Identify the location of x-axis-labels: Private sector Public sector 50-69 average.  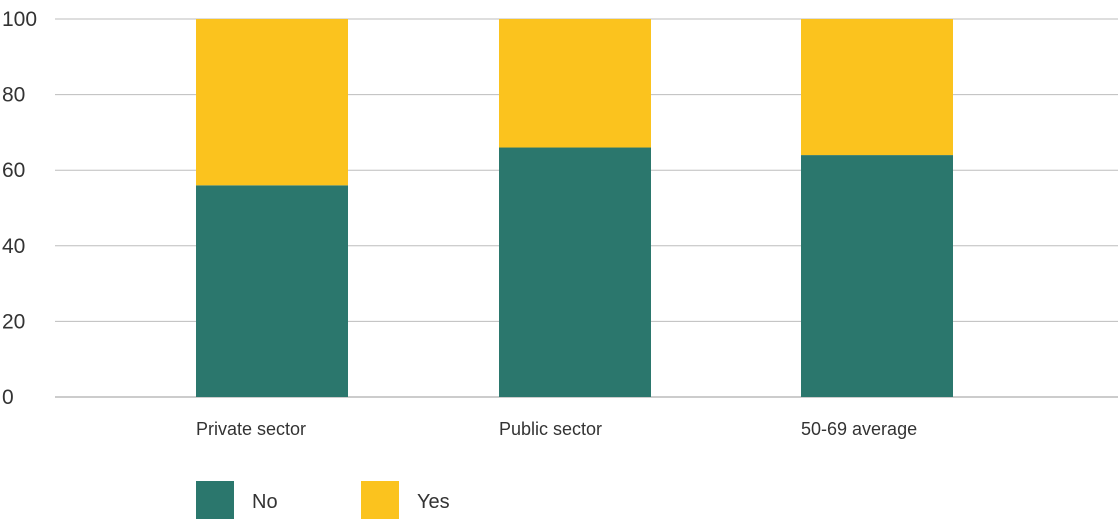
(556, 429).